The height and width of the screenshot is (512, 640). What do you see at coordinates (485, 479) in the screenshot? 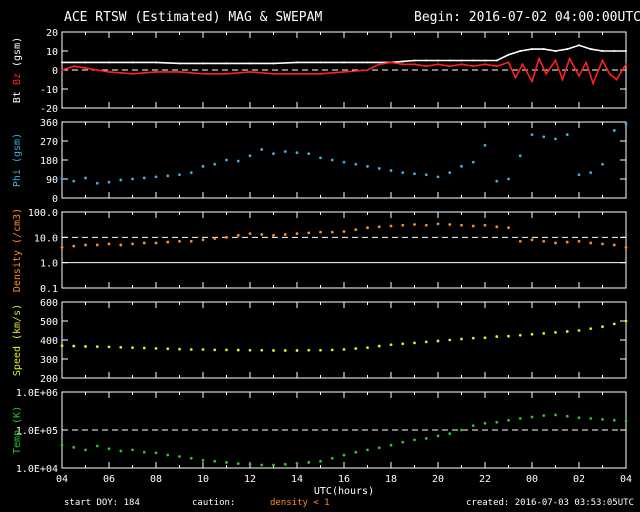
I see `xtick-label: 22` at bounding box center [485, 479].